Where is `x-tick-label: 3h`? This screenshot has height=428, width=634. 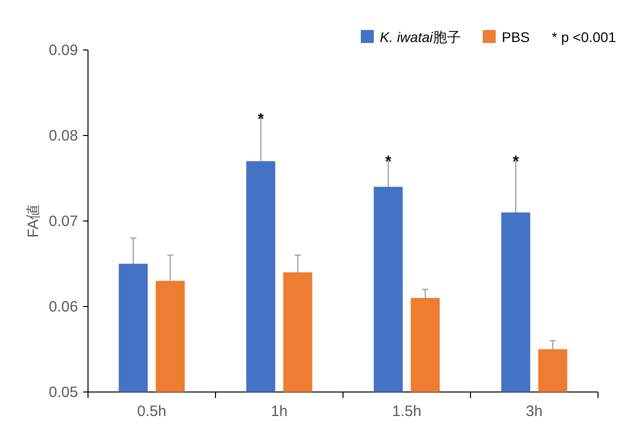 x-tick-label: 3h is located at coordinates (534, 411).